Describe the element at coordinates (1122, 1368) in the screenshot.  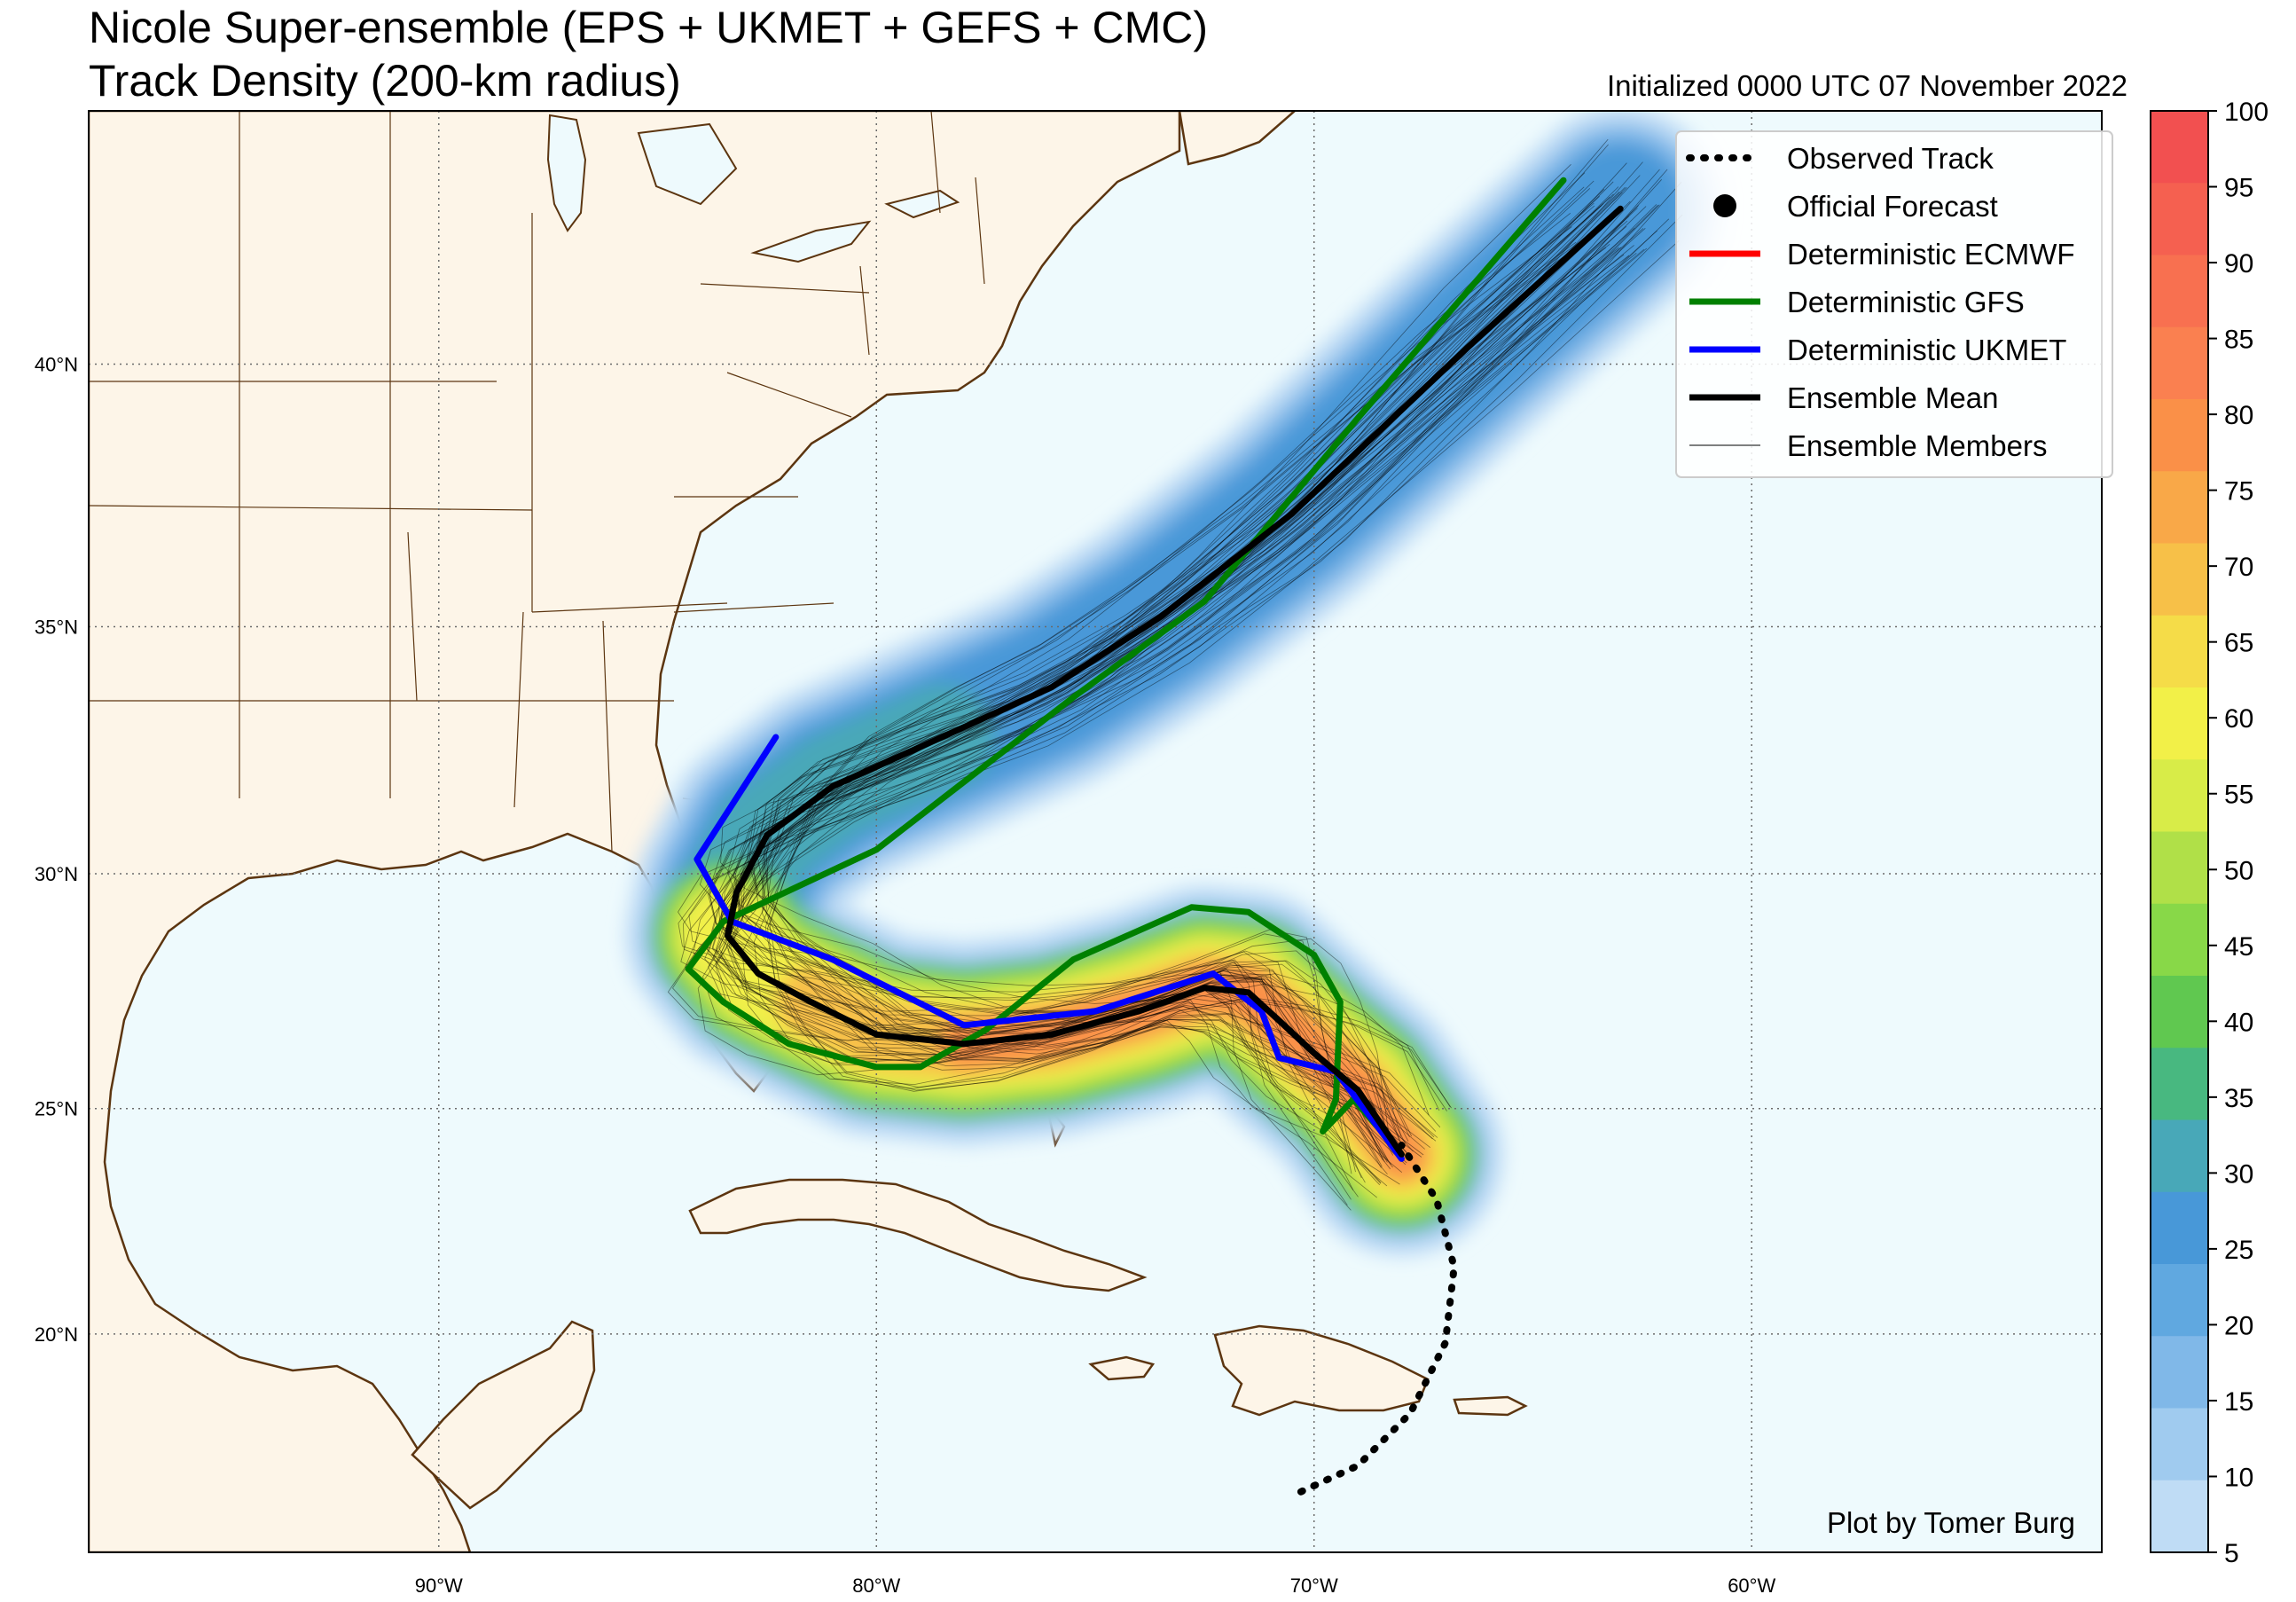
I see `jamaica-land` at that location.